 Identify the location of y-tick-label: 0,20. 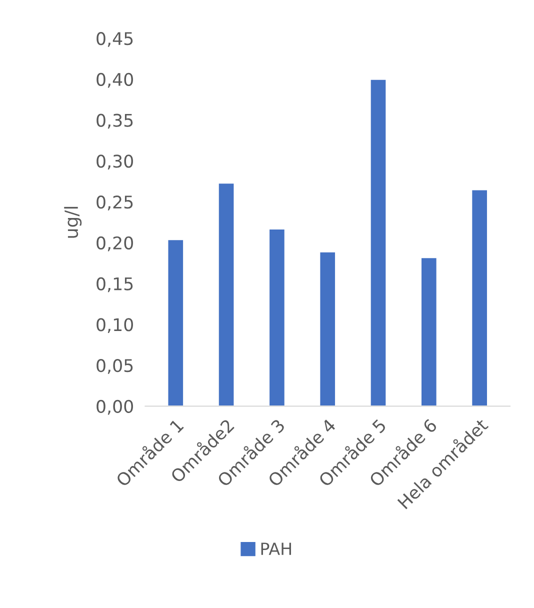
(114, 244).